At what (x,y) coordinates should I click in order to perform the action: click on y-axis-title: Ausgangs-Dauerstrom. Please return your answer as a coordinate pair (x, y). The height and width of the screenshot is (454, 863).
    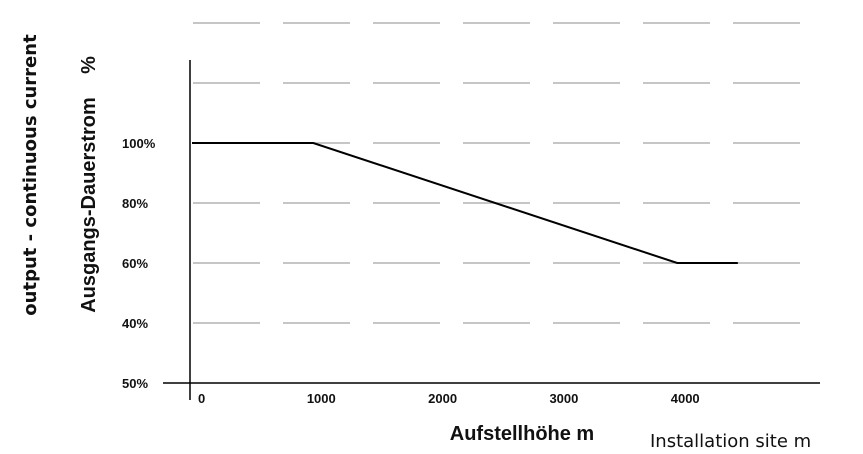
    Looking at the image, I should click on (89, 205).